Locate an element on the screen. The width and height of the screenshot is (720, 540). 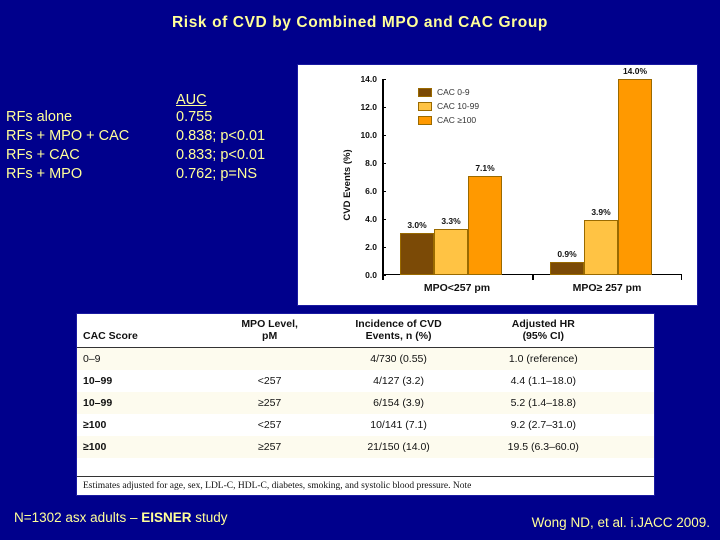
auc-label: RFs alone is located at coordinates (39, 117).